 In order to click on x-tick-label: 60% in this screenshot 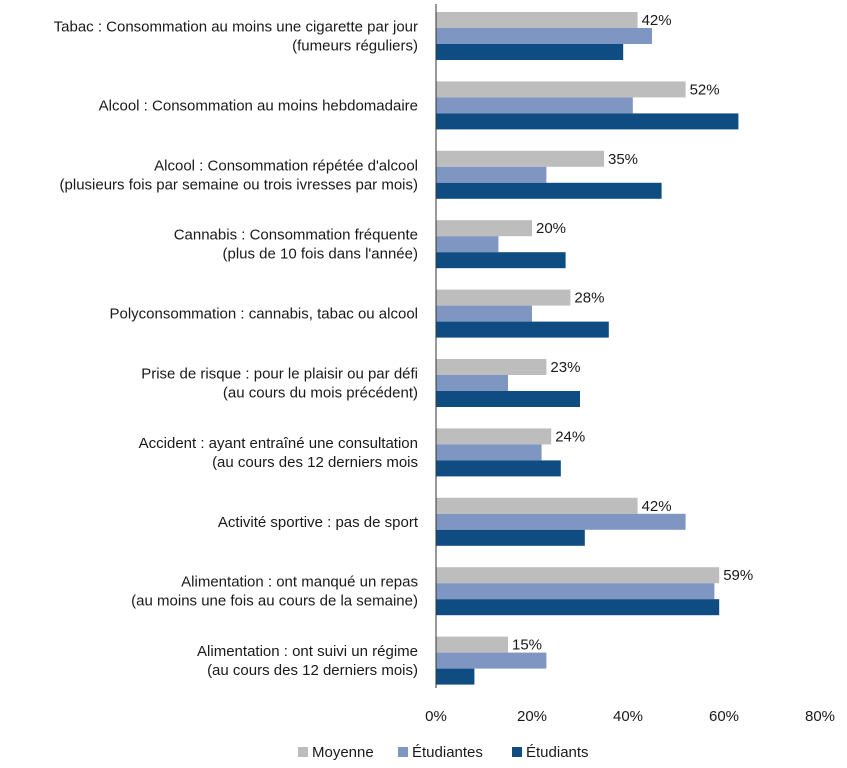, I will do `click(724, 716)`.